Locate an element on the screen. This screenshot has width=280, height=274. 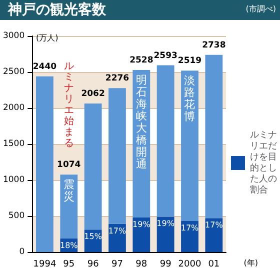
annotation: 15% is located at coordinates (93, 237).